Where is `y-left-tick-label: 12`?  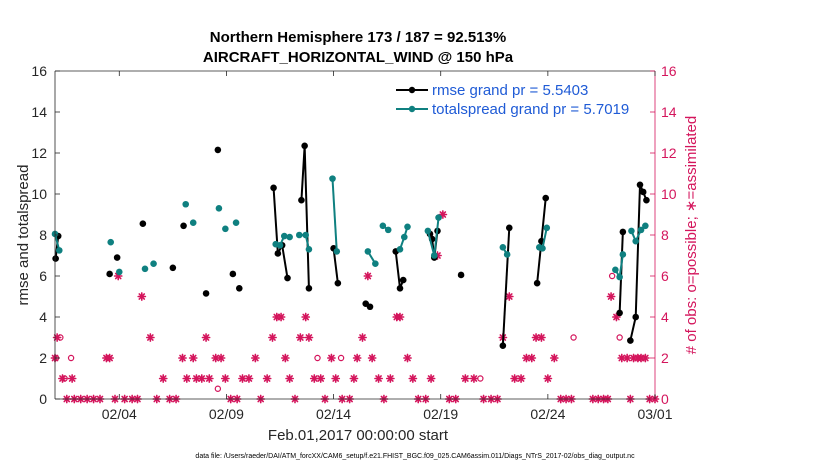 y-left-tick-label: 12 is located at coordinates (39, 153).